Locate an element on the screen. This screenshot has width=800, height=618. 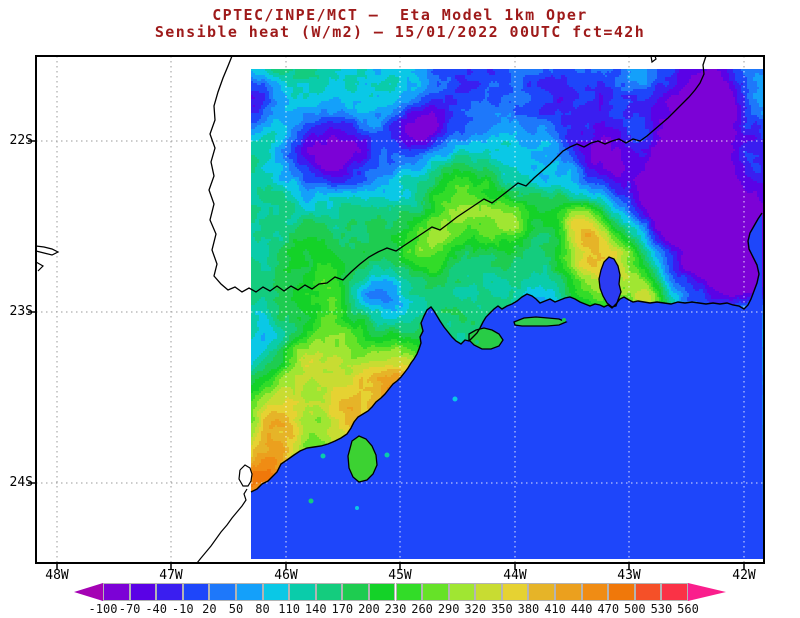
colorbar-label: 290 is located at coordinates (448, 609).